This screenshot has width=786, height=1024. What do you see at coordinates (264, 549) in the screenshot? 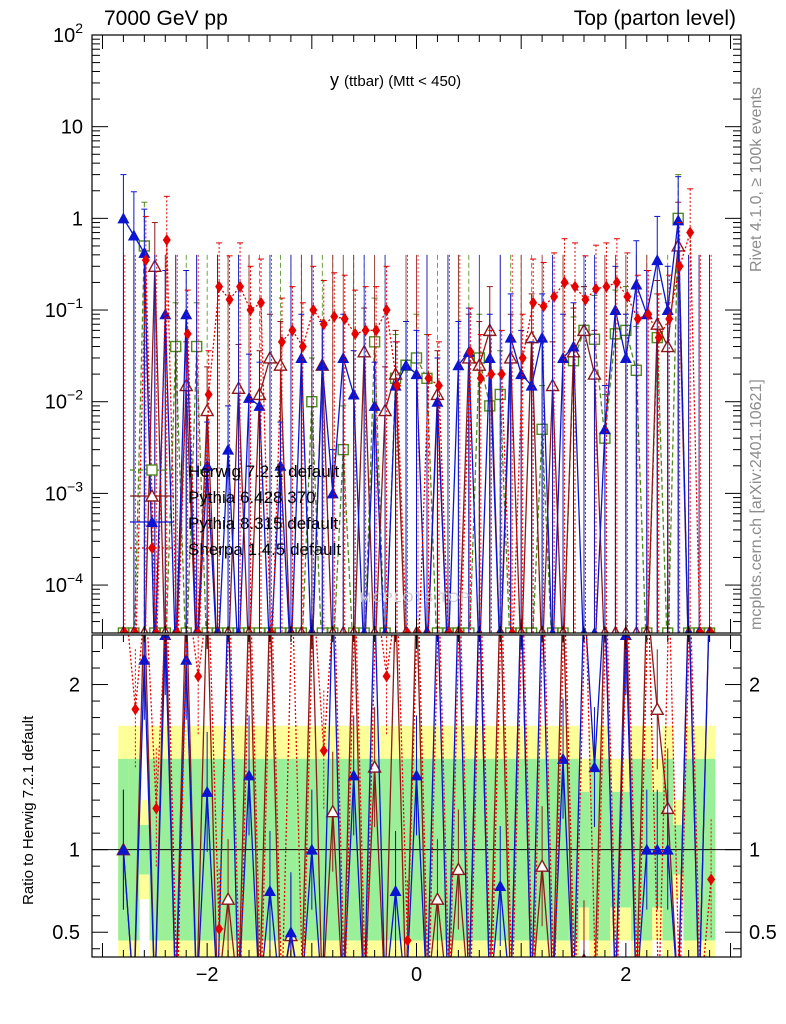
I see `legend-label: Sherpa 1.4.5 default` at bounding box center [264, 549].